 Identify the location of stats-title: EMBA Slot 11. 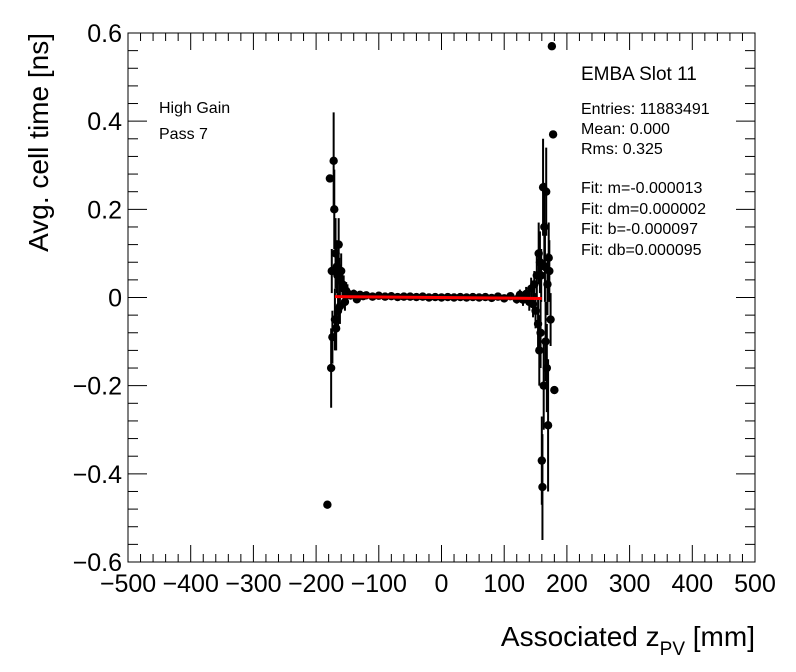
(639, 74).